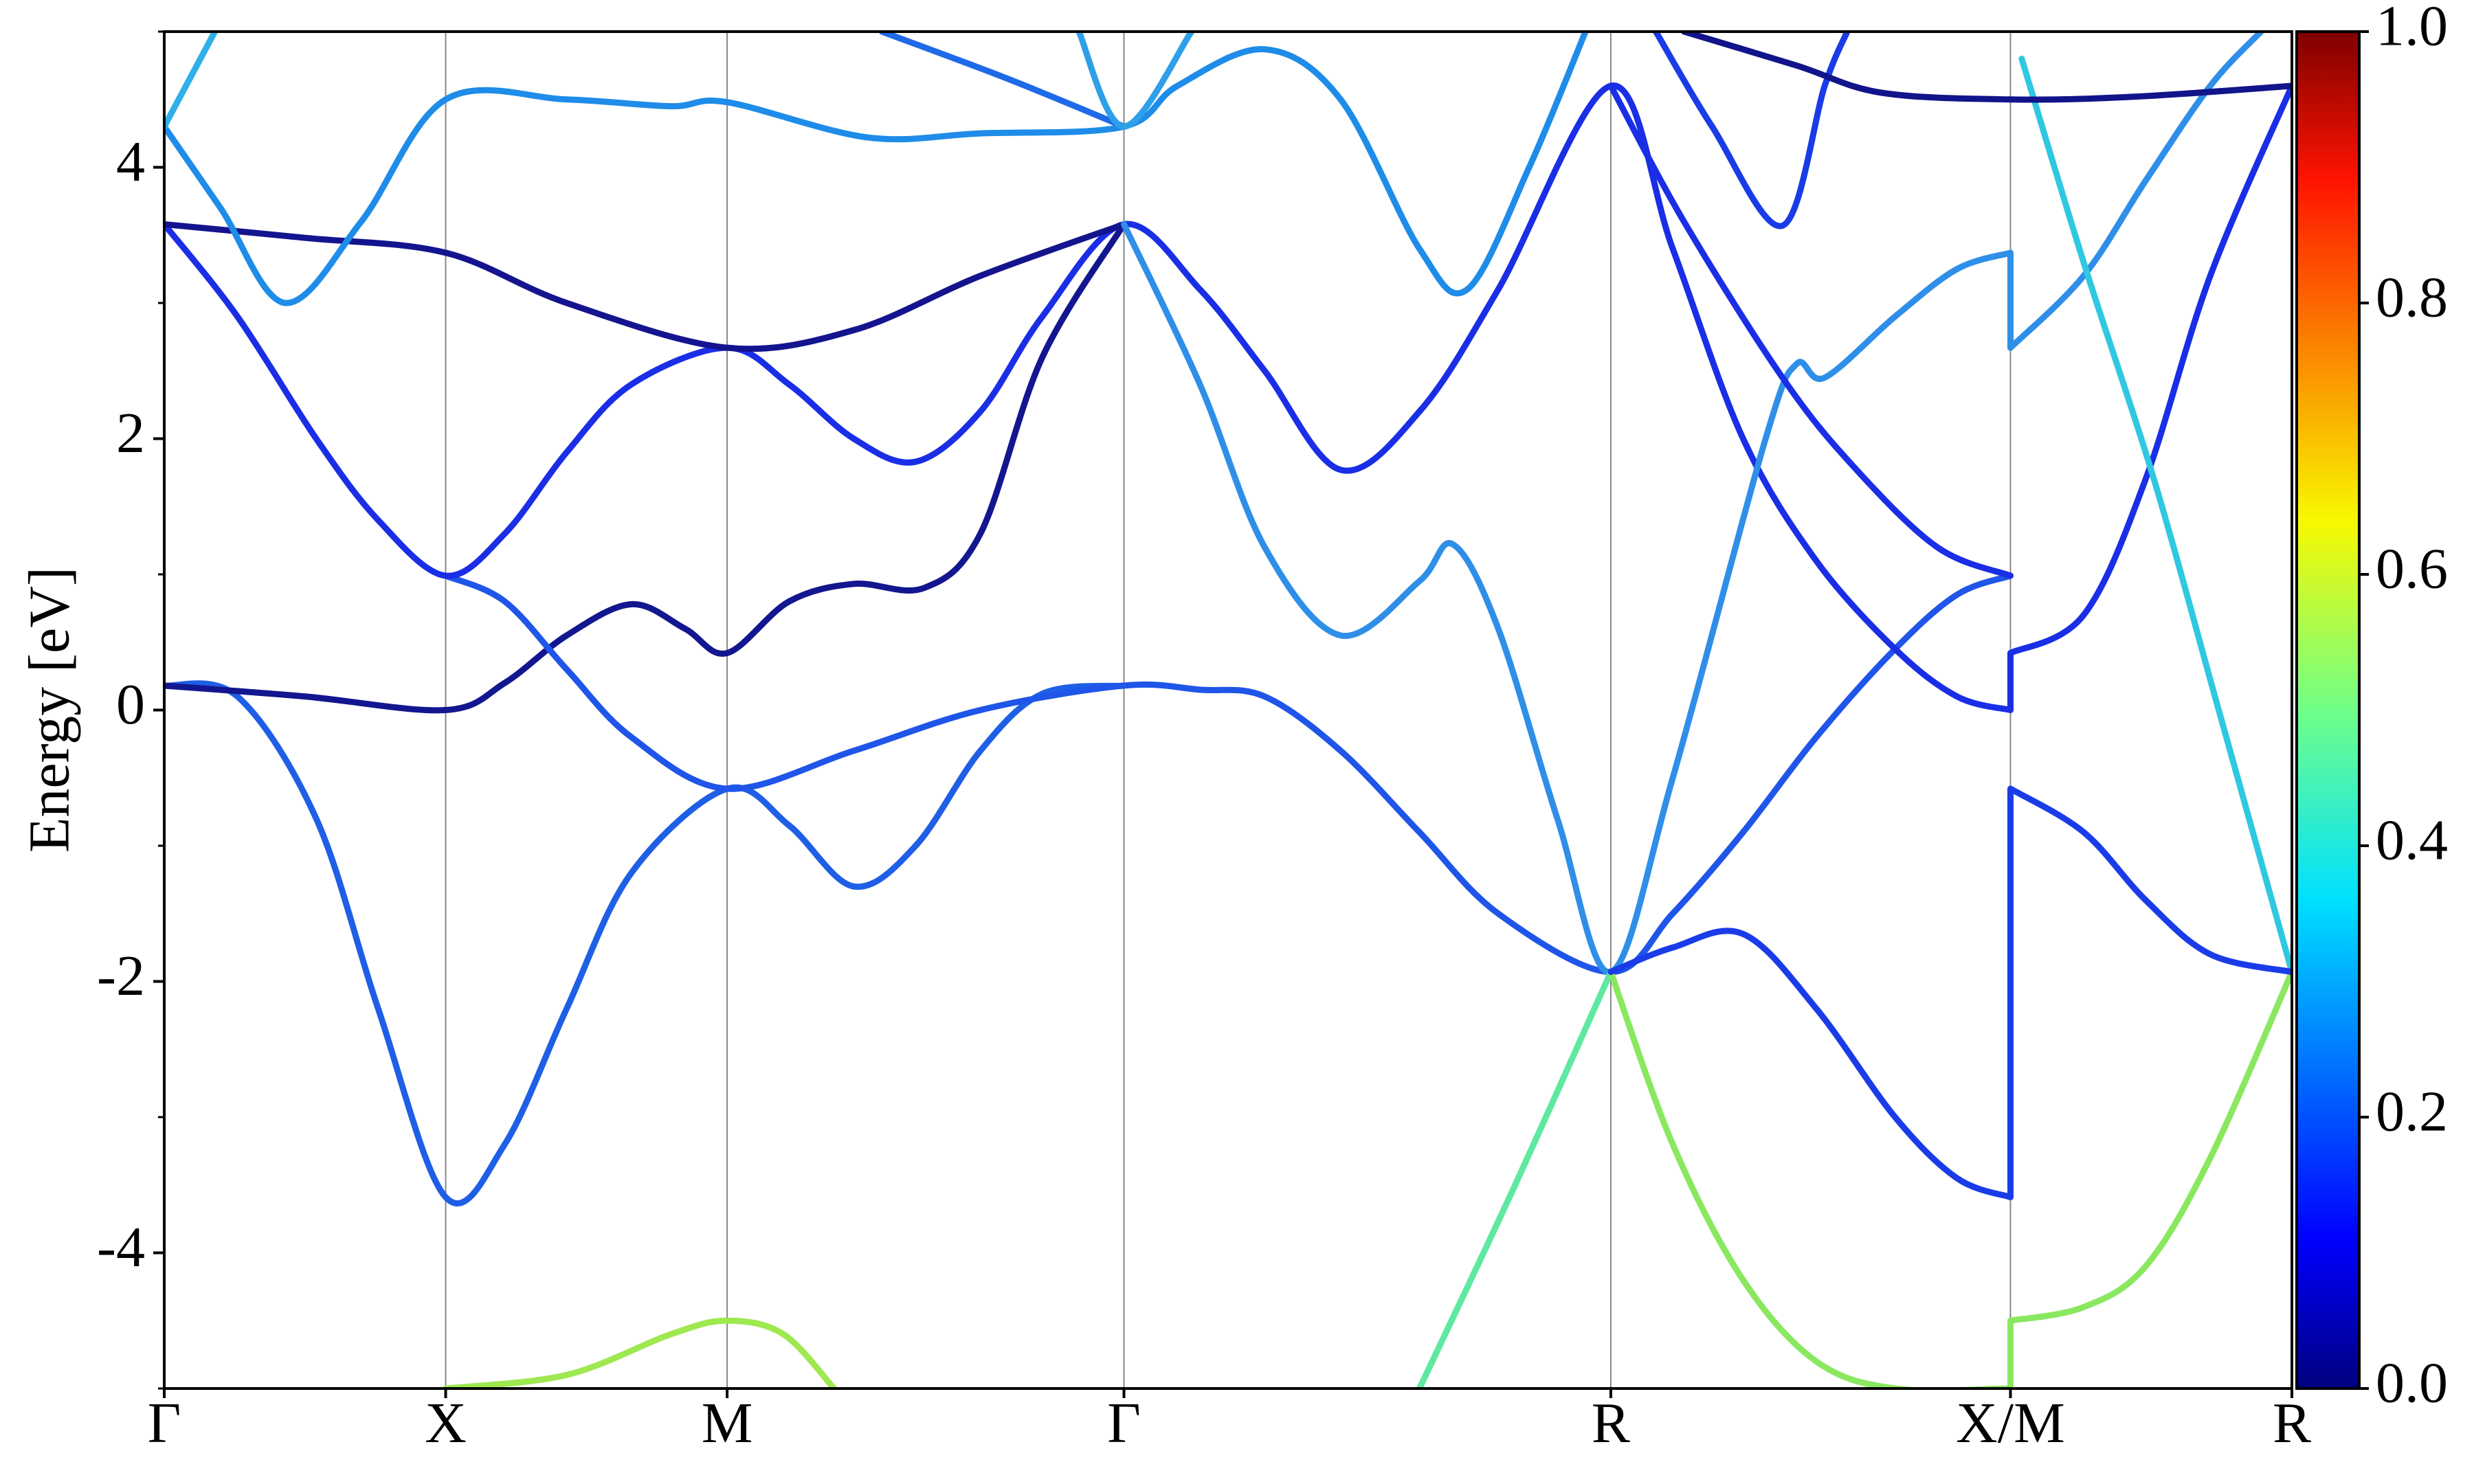  Describe the element at coordinates (2412, 568) in the screenshot. I see `colorbar-tick-label: 0.6` at that location.